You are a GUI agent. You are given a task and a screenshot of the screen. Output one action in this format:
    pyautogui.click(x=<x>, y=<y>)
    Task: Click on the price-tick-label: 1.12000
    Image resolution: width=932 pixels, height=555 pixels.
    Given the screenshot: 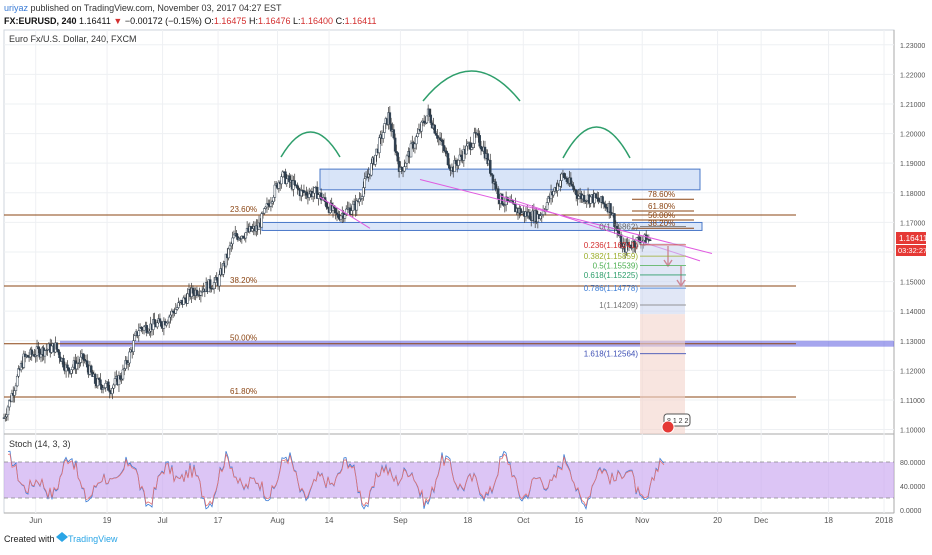 What is the action you would take?
    pyautogui.click(x=912, y=371)
    